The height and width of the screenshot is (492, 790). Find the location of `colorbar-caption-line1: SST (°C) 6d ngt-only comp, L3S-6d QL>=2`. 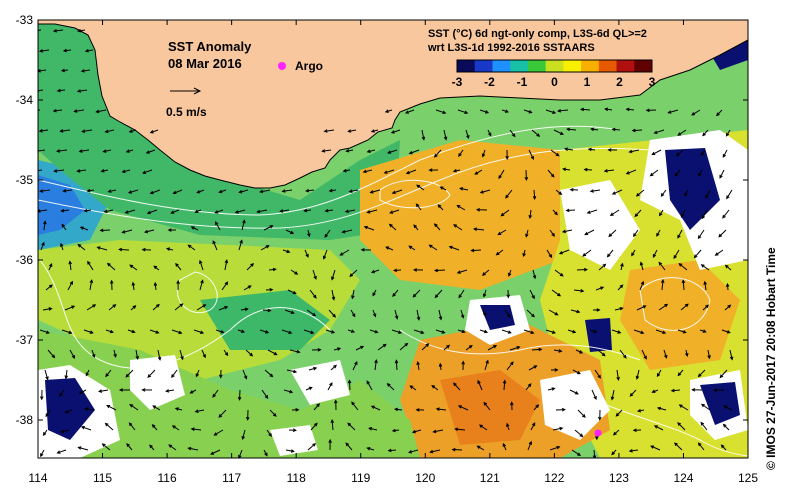

colorbar-caption-line1: SST (°C) 6d ngt-only comp, L3S-6d QL>=2 is located at coordinates (537, 34).